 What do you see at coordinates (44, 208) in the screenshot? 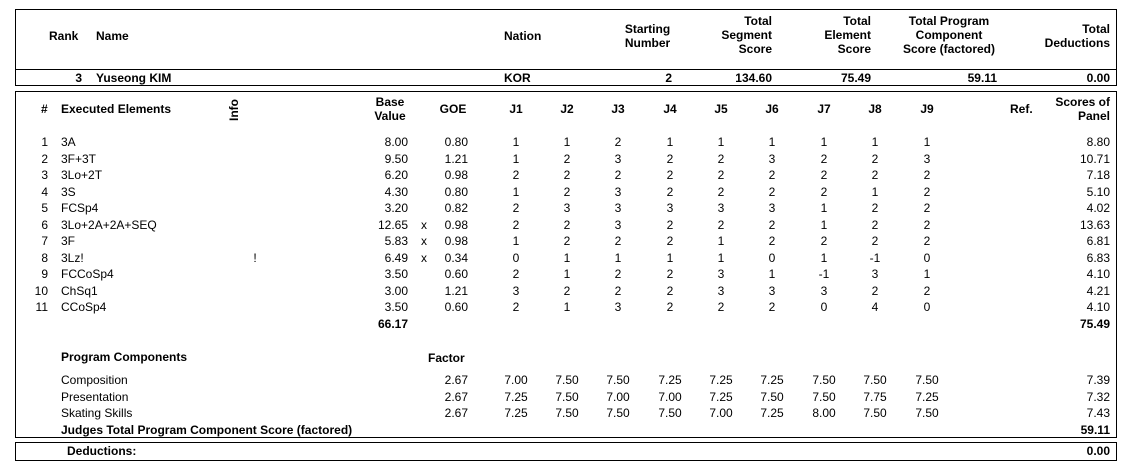
I see `element-number: 5` at bounding box center [44, 208].